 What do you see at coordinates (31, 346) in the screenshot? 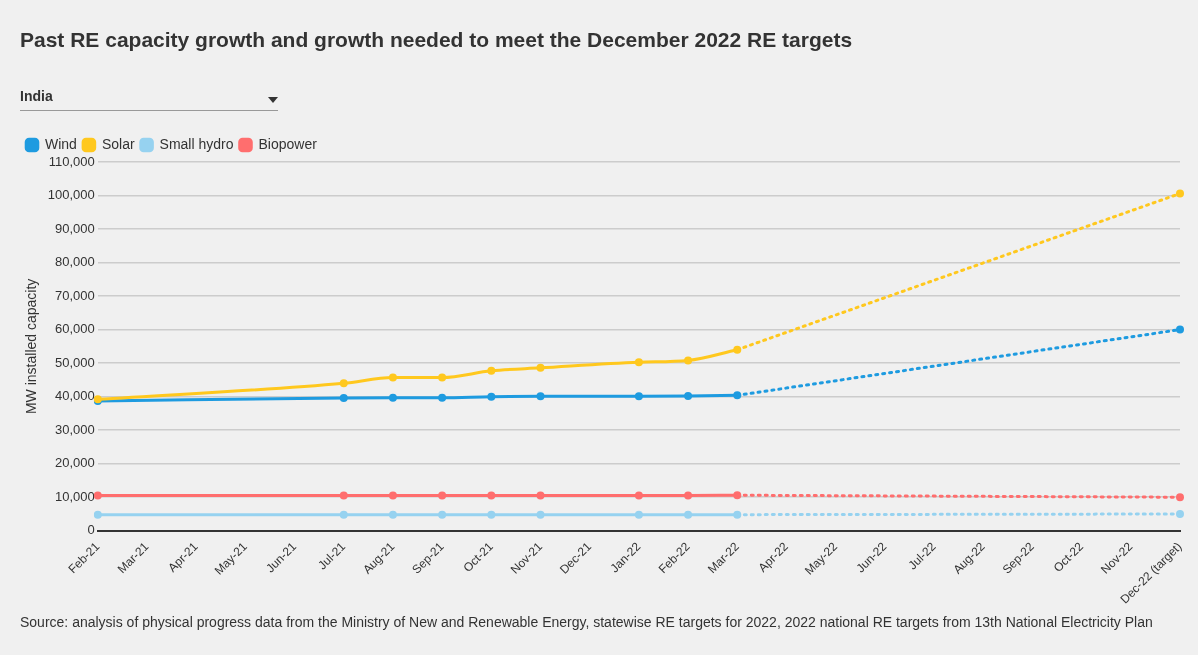
I see `y-axis-title: MW installed capacity` at bounding box center [31, 346].